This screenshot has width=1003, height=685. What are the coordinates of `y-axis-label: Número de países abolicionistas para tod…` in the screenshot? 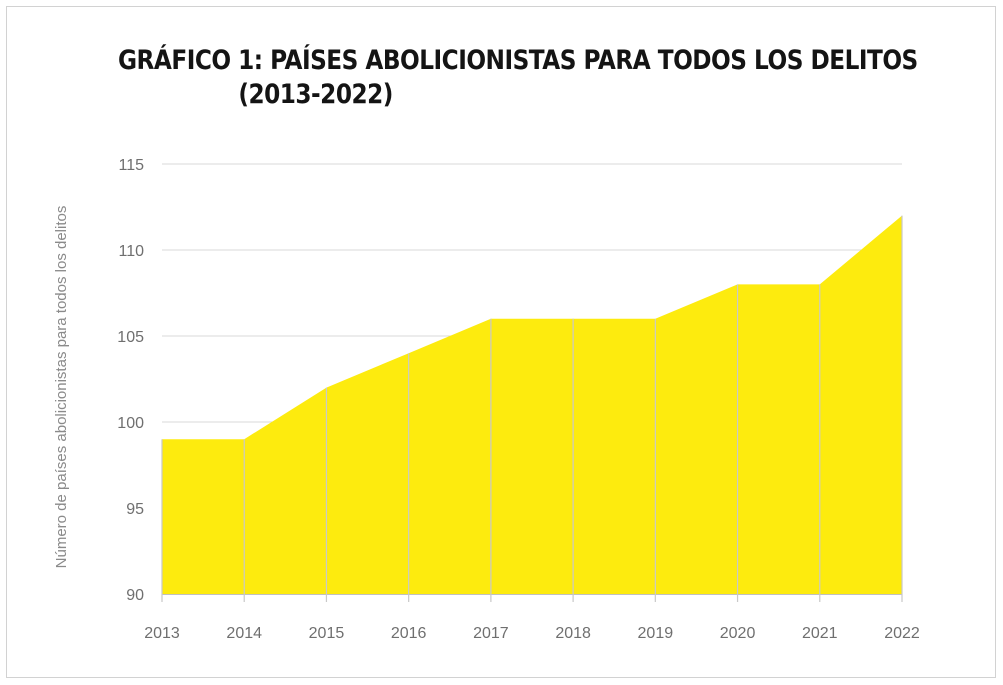 It's located at (61, 387).